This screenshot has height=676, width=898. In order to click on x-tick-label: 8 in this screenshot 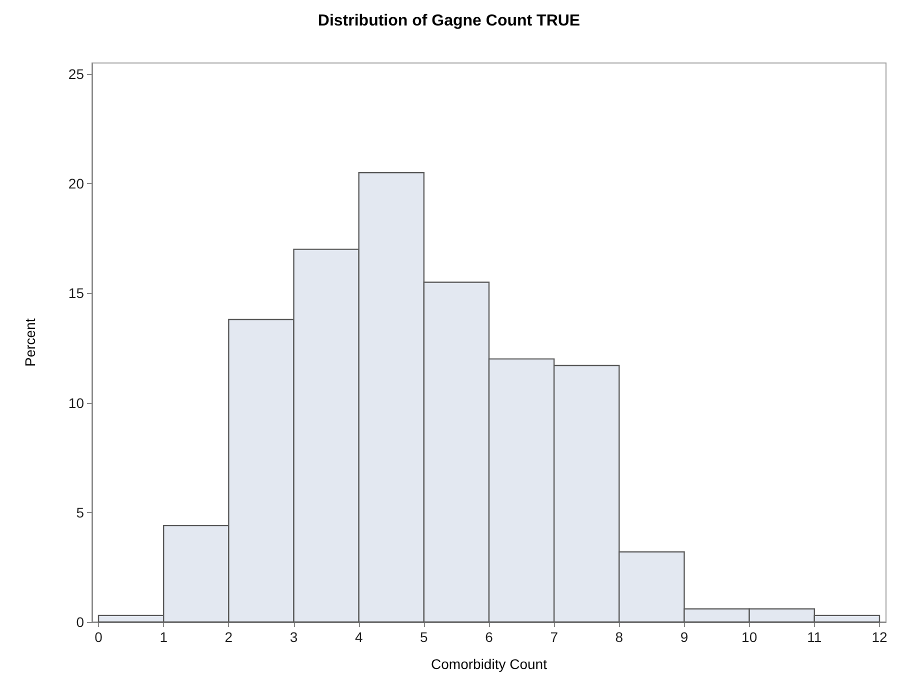, I will do `click(619, 637)`.